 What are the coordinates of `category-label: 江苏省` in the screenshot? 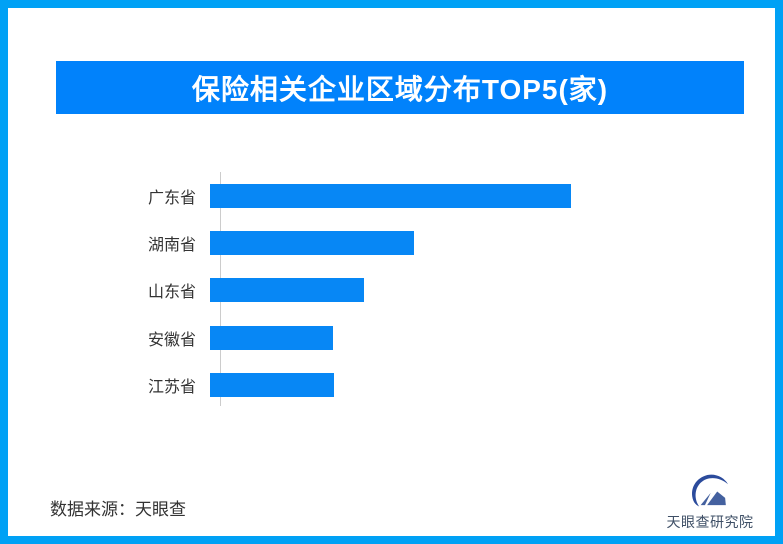 It's located at (171, 387).